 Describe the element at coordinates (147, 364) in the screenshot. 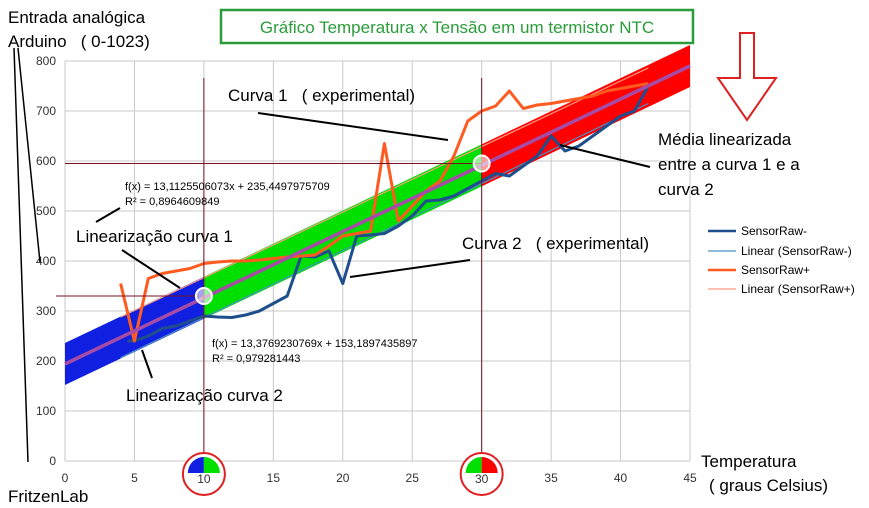

I see `pointer-lin2` at that location.